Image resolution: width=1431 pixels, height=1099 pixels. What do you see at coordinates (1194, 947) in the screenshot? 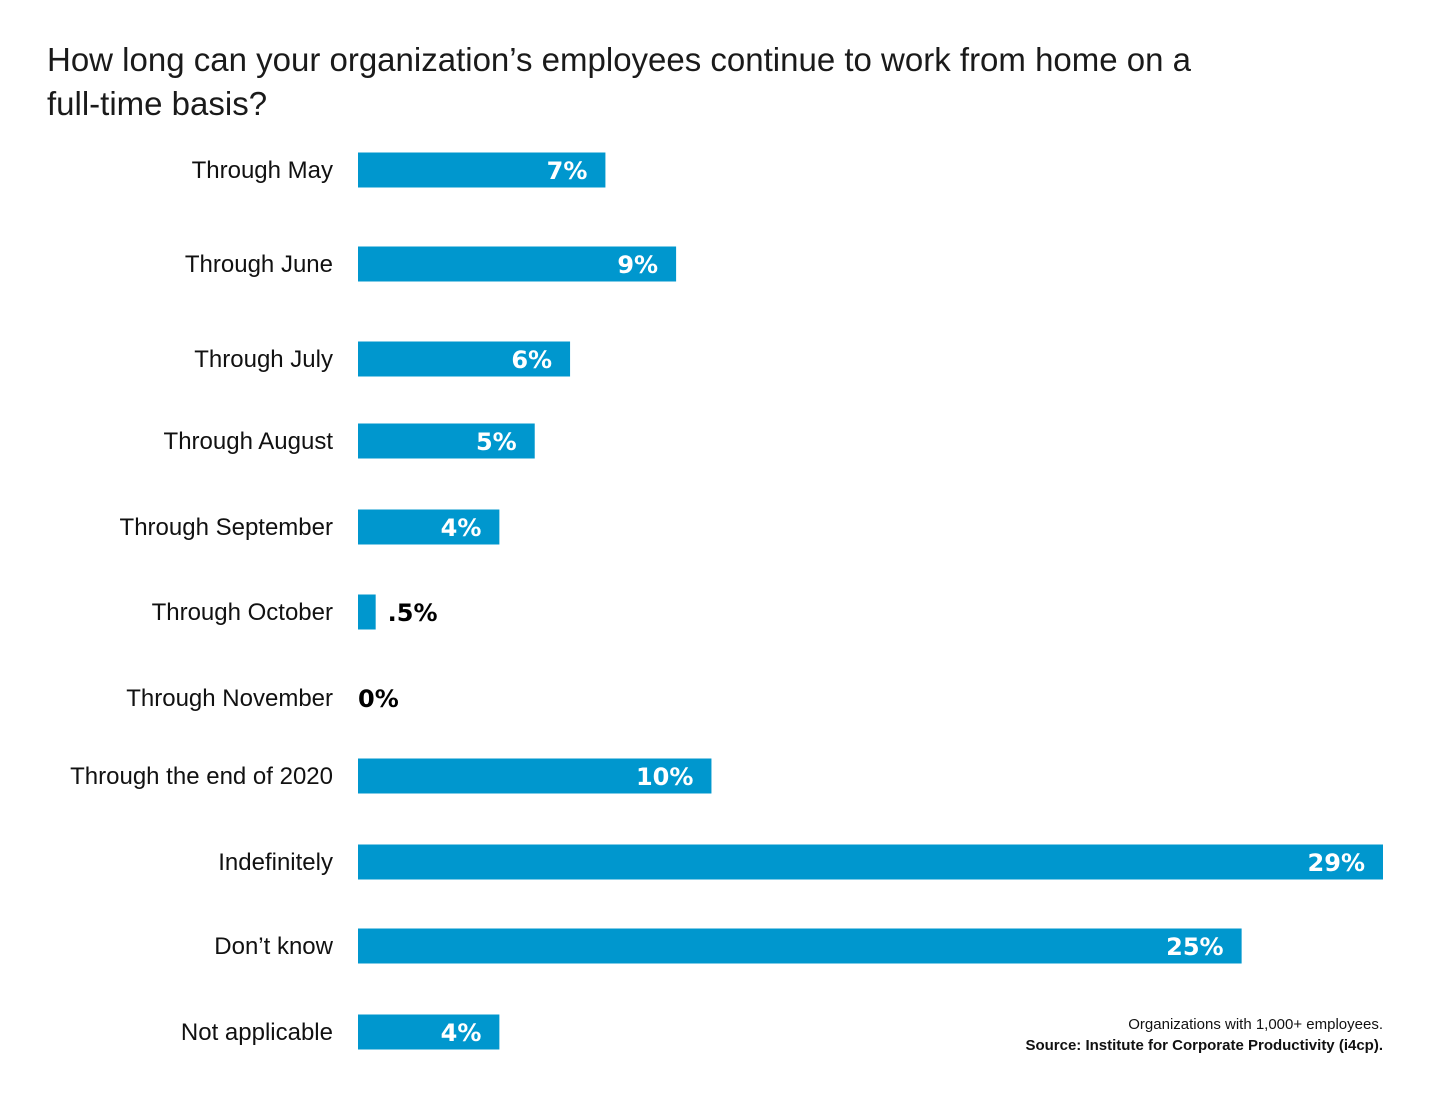
I see `value-label: 25%` at bounding box center [1194, 947].